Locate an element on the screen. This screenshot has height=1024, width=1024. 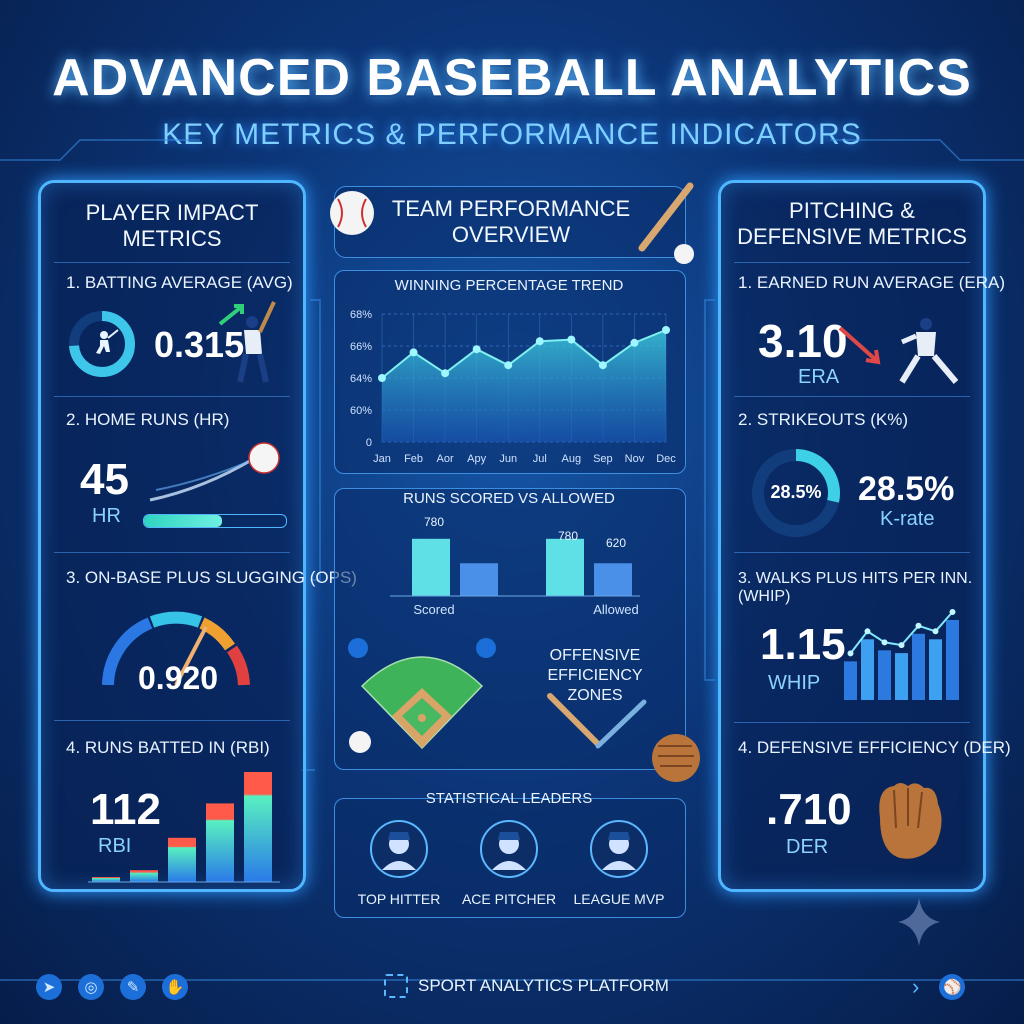
der-unit: DER is located at coordinates (807, 847).